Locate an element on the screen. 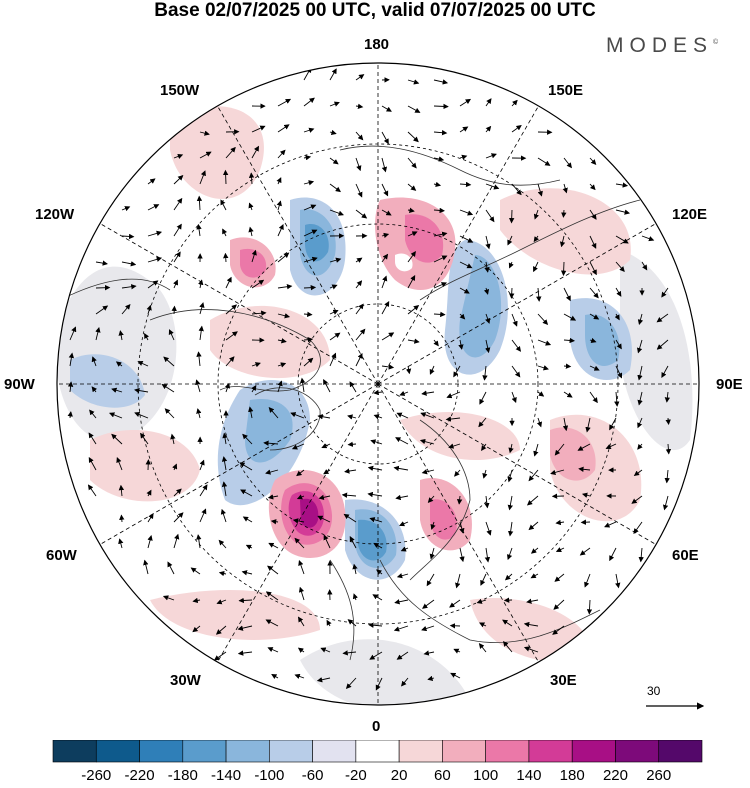 The height and width of the screenshot is (788, 750). lon-label-120e: 120E is located at coordinates (689, 214).